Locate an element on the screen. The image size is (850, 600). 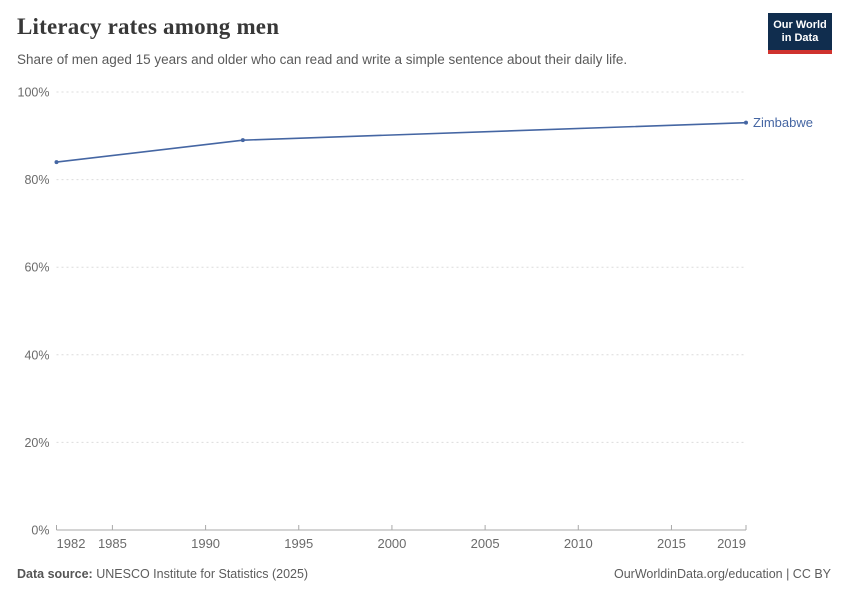
data-line is located at coordinates (401, 142).